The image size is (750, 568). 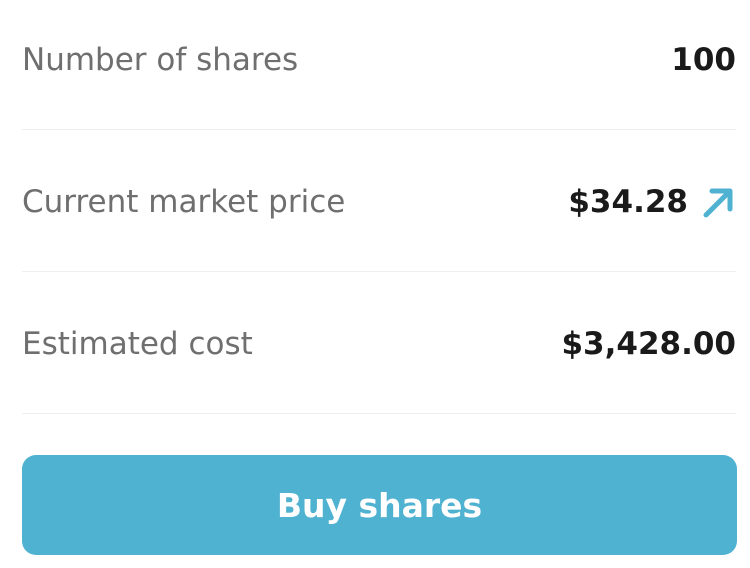 What do you see at coordinates (184, 202) in the screenshot?
I see `price-label: Current market price` at bounding box center [184, 202].